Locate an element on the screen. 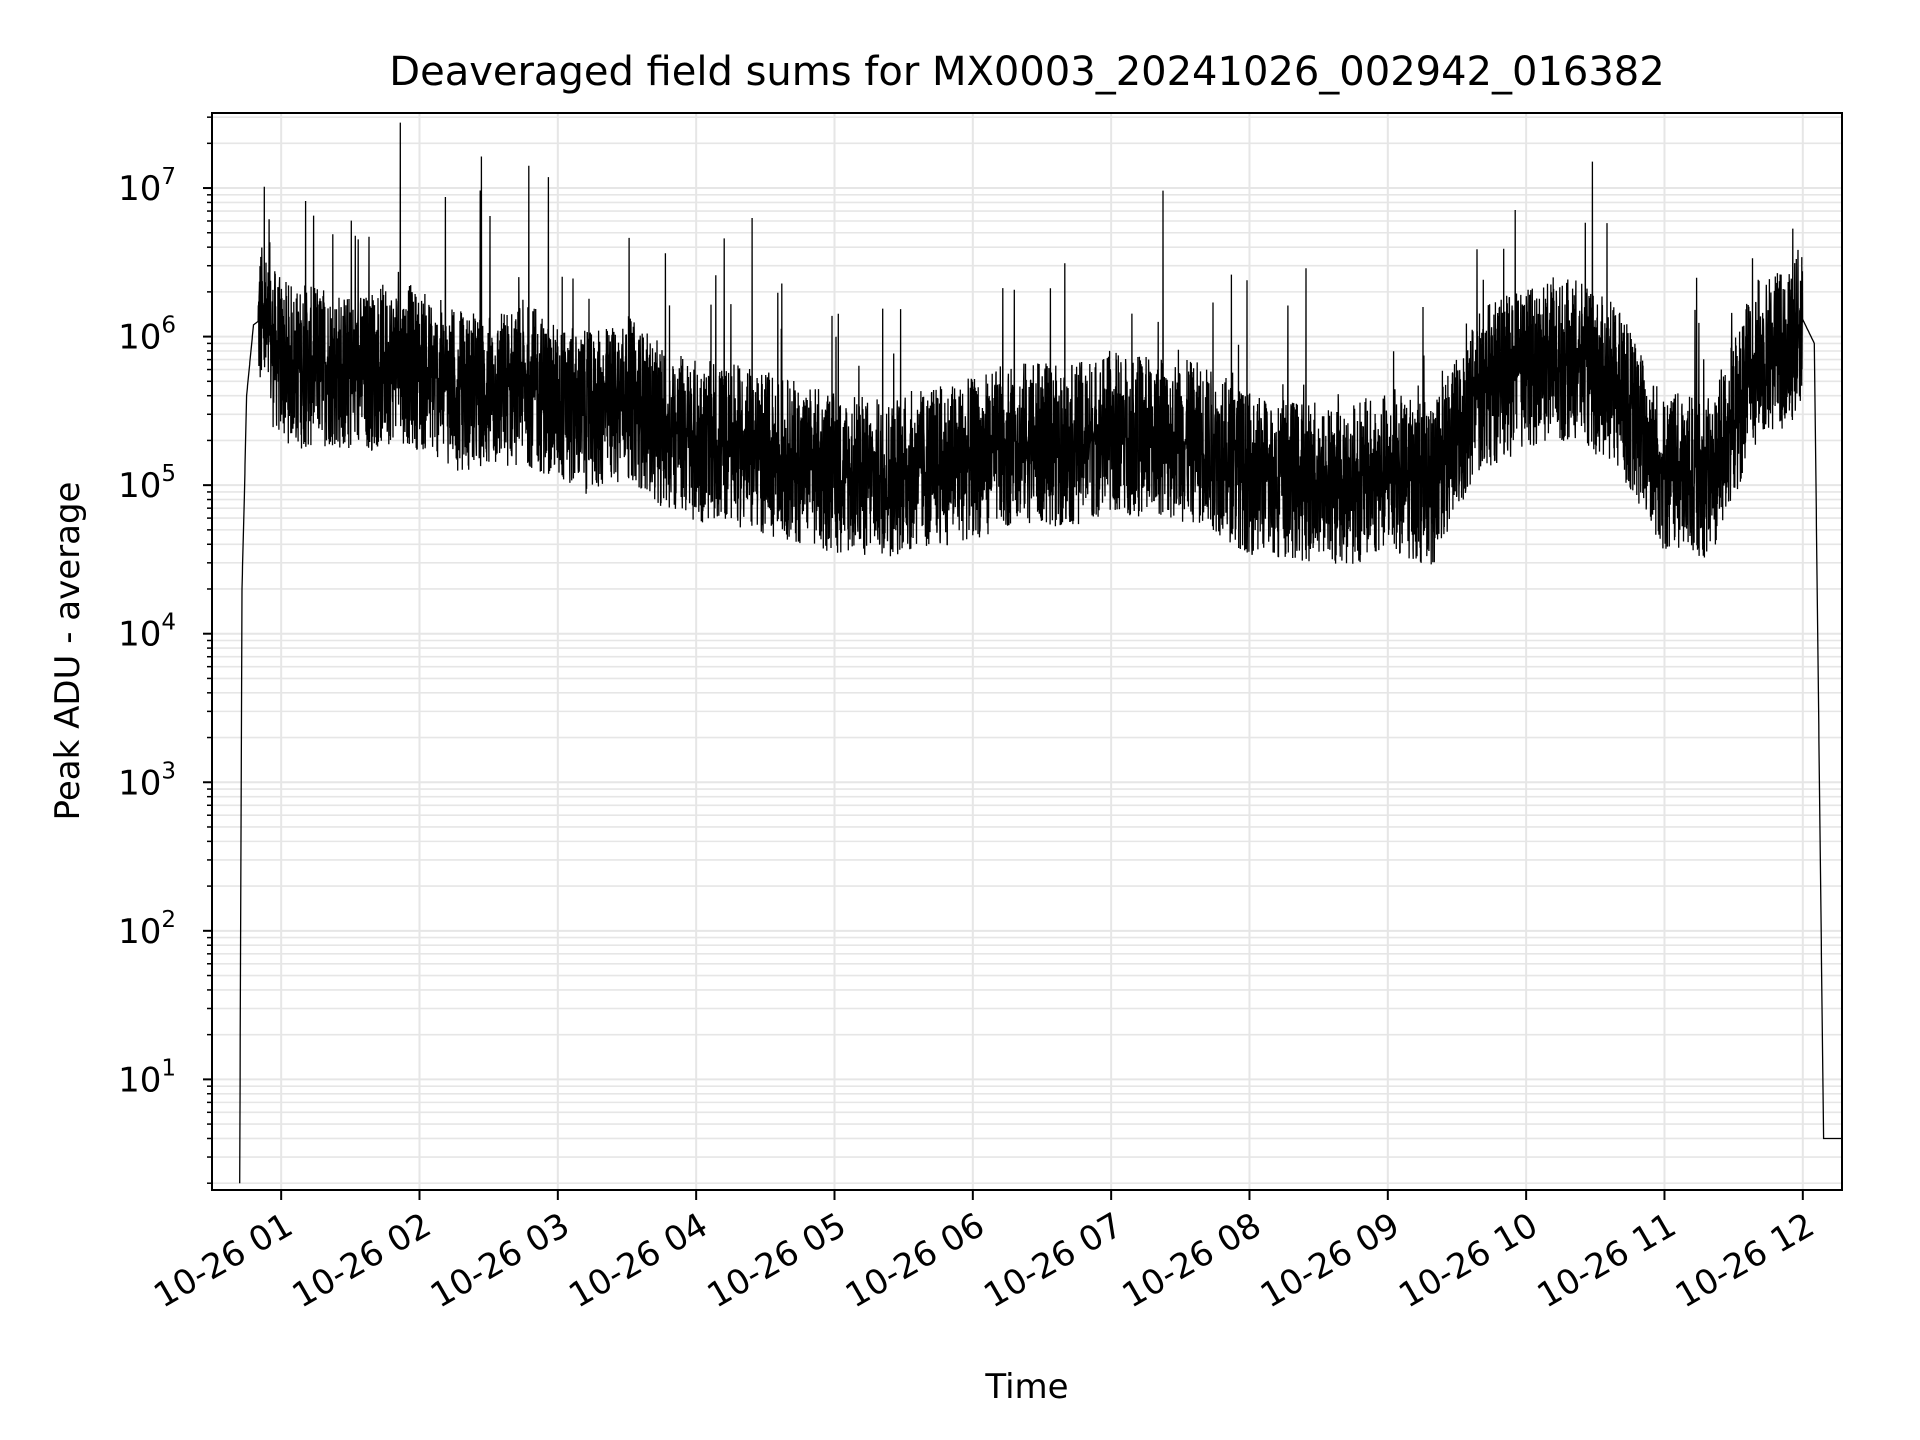  x-tick-label: 10-26 08 is located at coordinates (1192, 1260).